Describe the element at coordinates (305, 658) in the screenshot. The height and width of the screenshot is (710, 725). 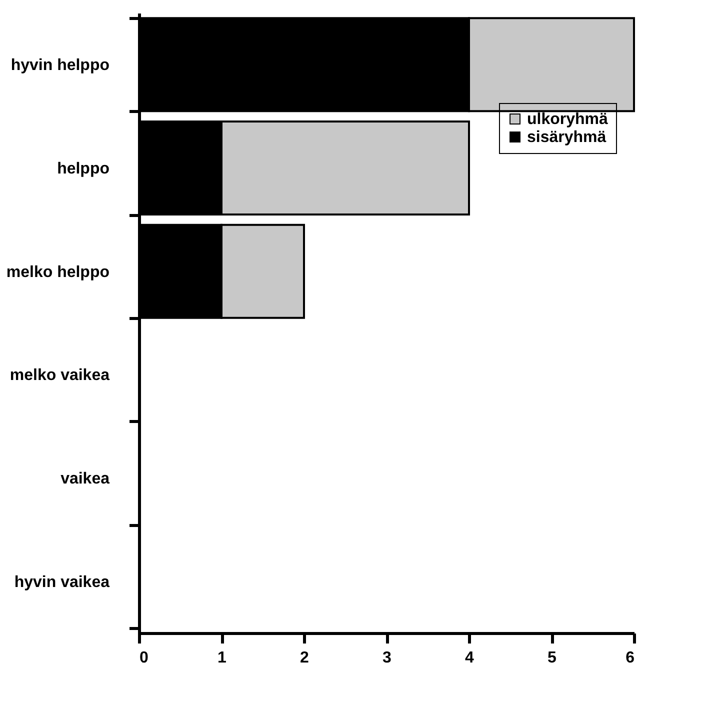
I see `x-tick-label: 2` at that location.